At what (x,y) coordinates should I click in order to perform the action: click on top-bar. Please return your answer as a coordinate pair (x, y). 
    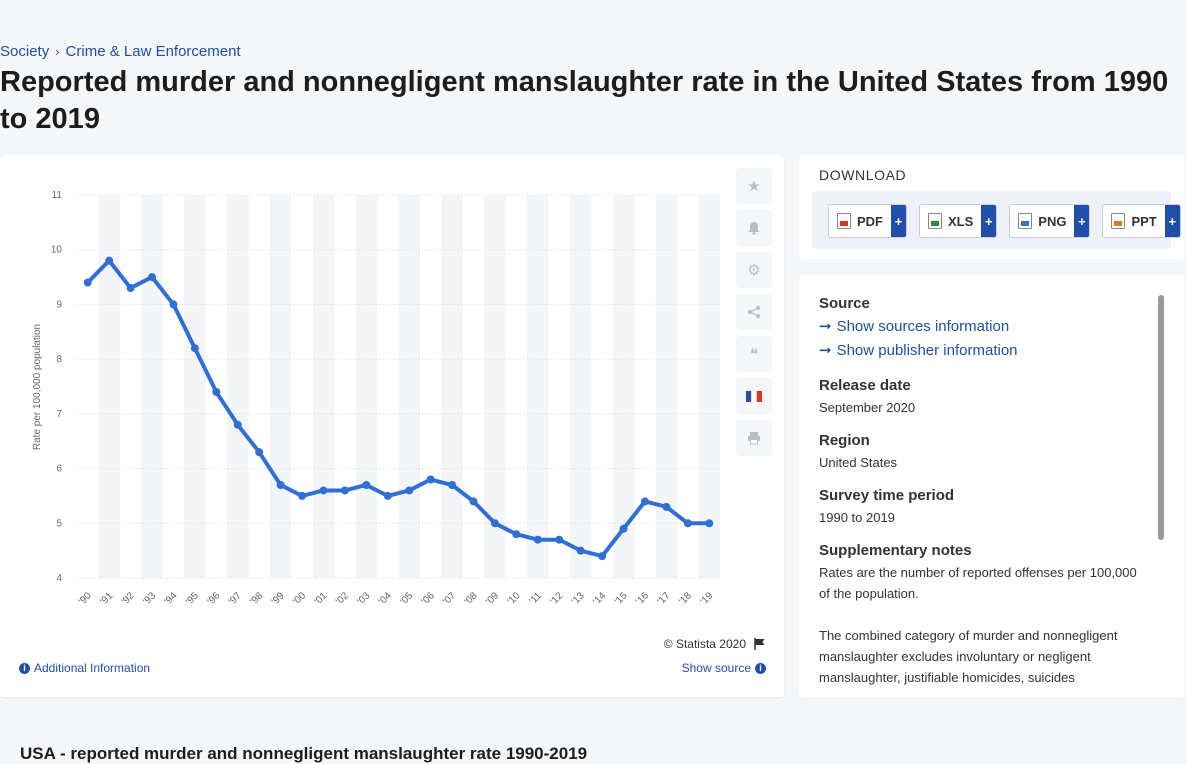
    Looking at the image, I should click on (593, 18).